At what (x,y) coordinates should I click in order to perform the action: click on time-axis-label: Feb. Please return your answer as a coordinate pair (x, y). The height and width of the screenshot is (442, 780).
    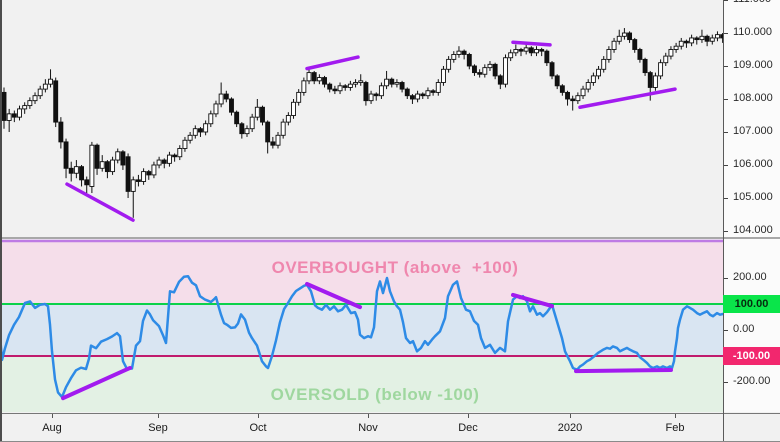
    Looking at the image, I should click on (675, 428).